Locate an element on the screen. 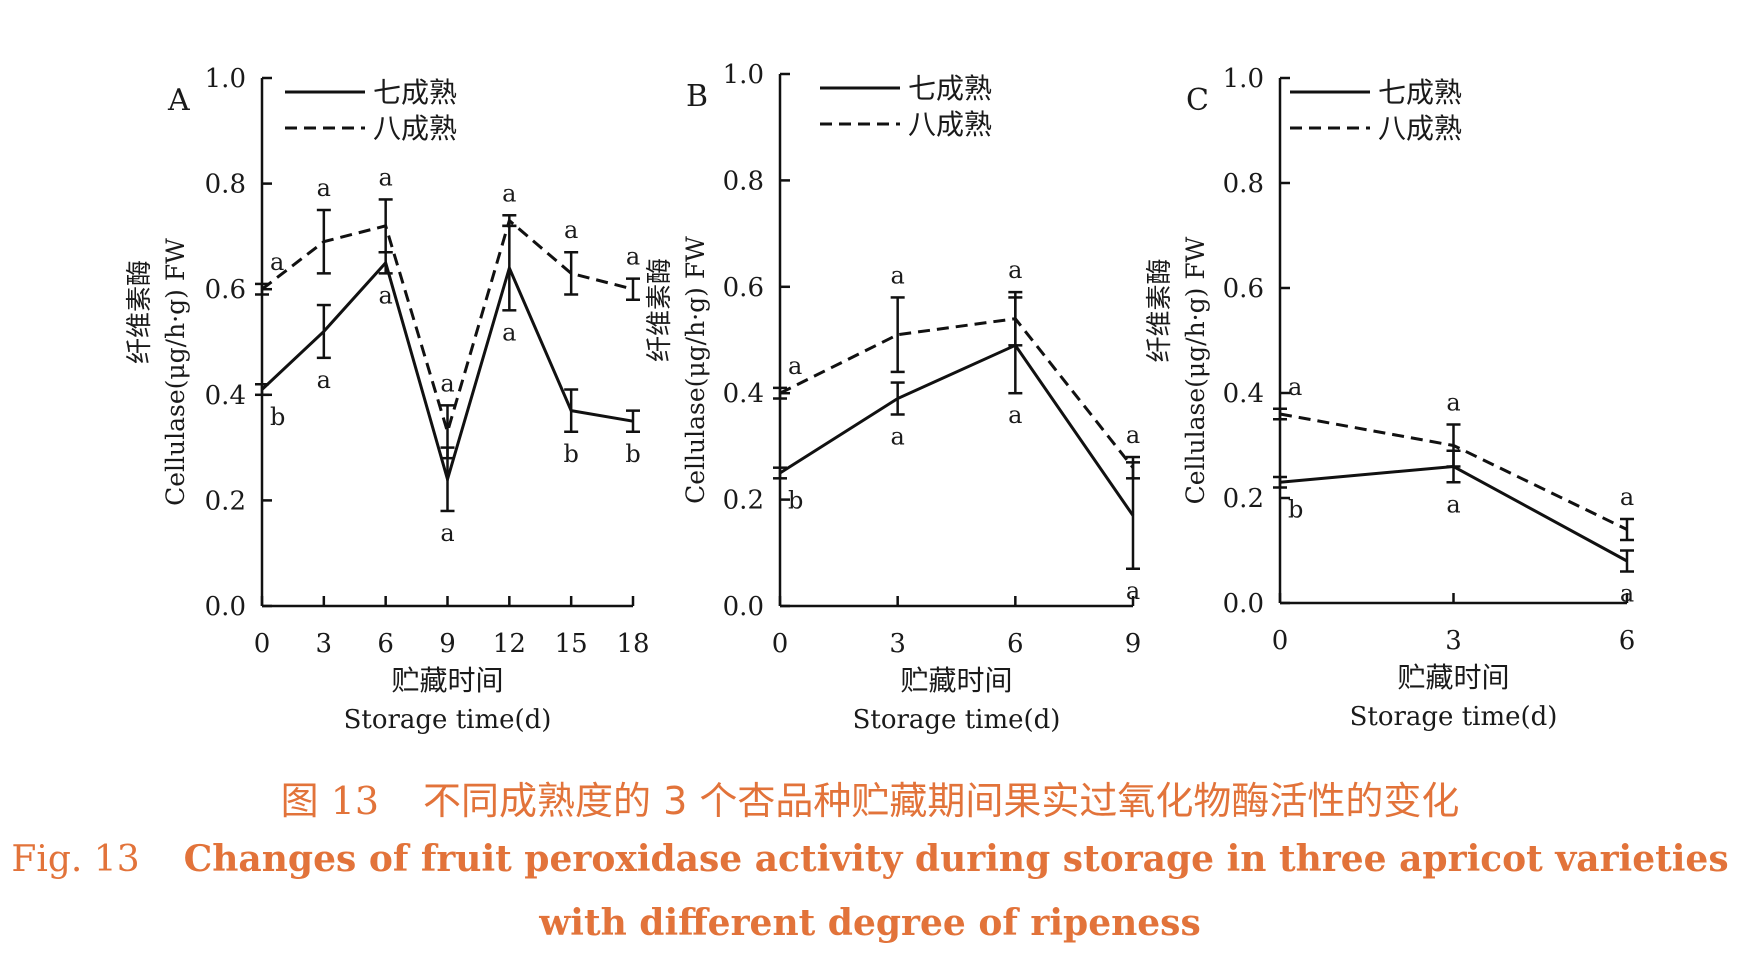 Image resolution: width=1740 pixels, height=973 pixels. caption-cn-label: 图 13 is located at coordinates (330, 801).